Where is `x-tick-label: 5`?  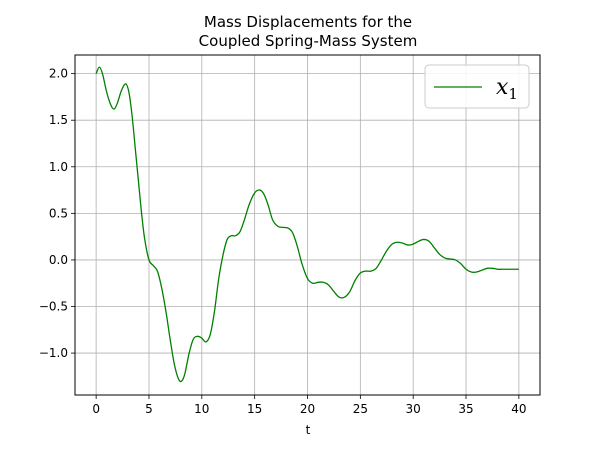
x-tick-label: 5 is located at coordinates (149, 409).